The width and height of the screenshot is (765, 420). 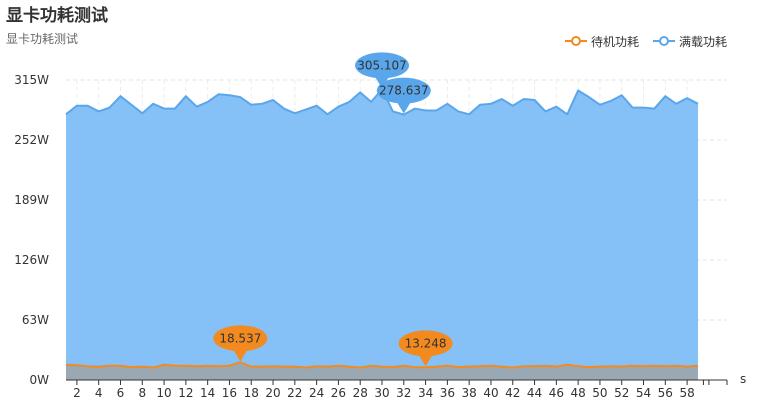 I want to click on x-tick-label: 12, so click(x=185, y=393).